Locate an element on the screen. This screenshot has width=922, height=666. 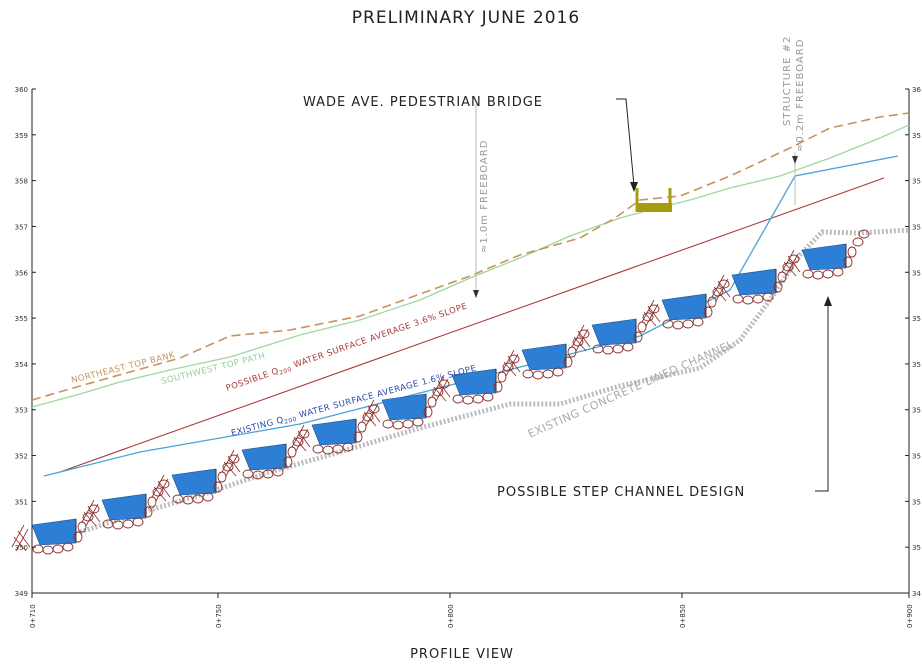
step-arrowhead is located at coordinates (828, 301).